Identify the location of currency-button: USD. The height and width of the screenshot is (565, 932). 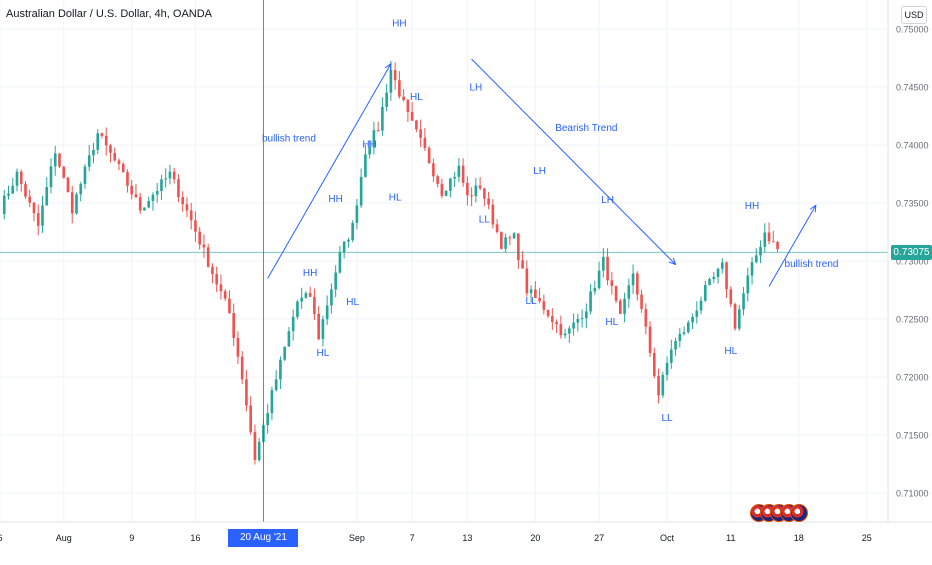
(914, 15).